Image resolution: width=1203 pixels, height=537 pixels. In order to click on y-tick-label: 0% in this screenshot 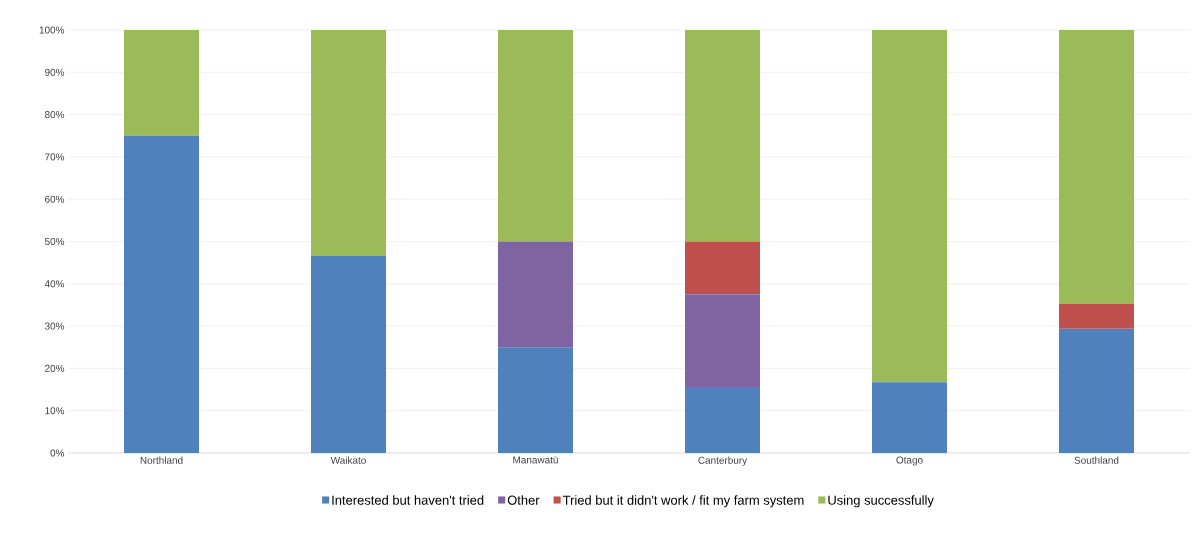, I will do `click(57, 453)`.